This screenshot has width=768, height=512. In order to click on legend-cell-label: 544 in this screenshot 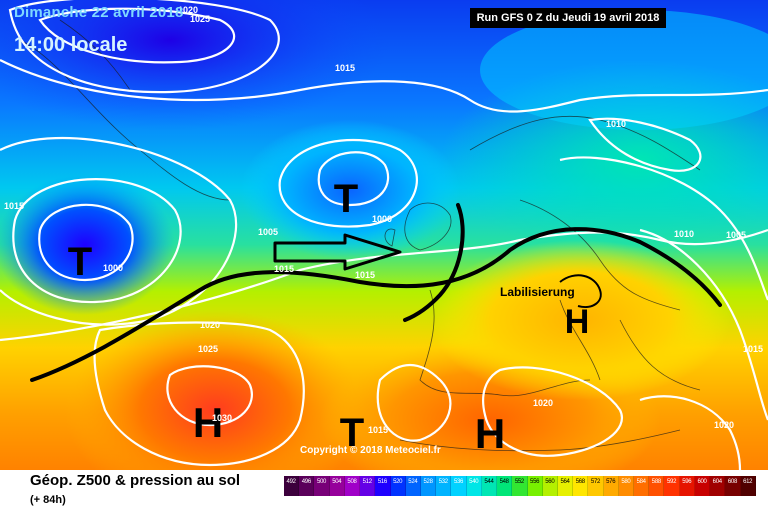, I will do `click(489, 482)`.